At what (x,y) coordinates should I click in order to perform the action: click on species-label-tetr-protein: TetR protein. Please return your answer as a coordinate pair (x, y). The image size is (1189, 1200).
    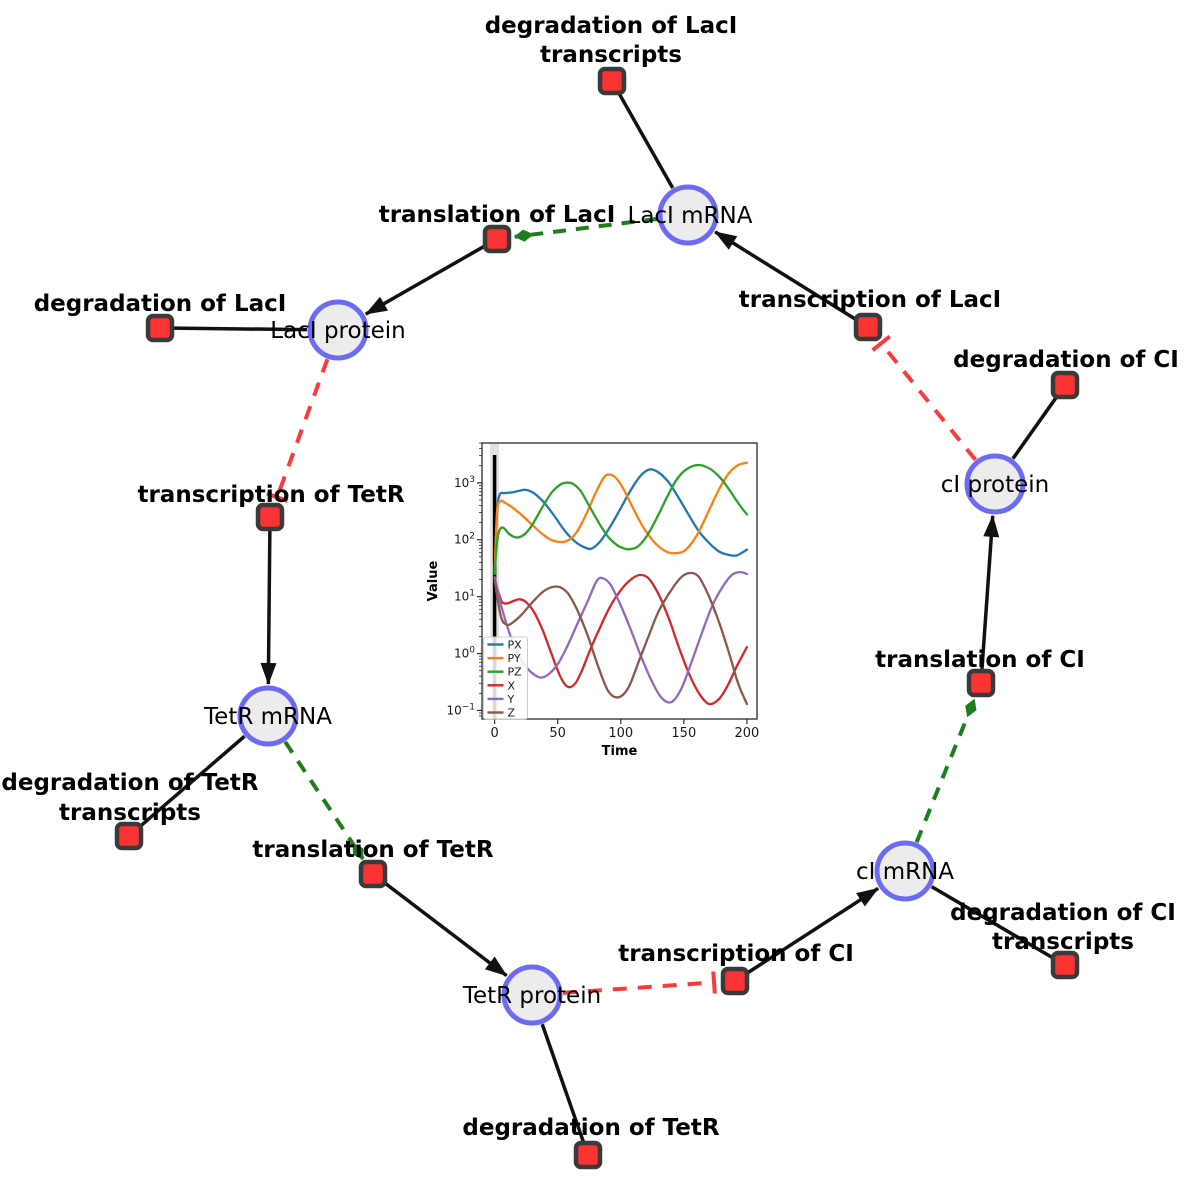
    Looking at the image, I should click on (531, 996).